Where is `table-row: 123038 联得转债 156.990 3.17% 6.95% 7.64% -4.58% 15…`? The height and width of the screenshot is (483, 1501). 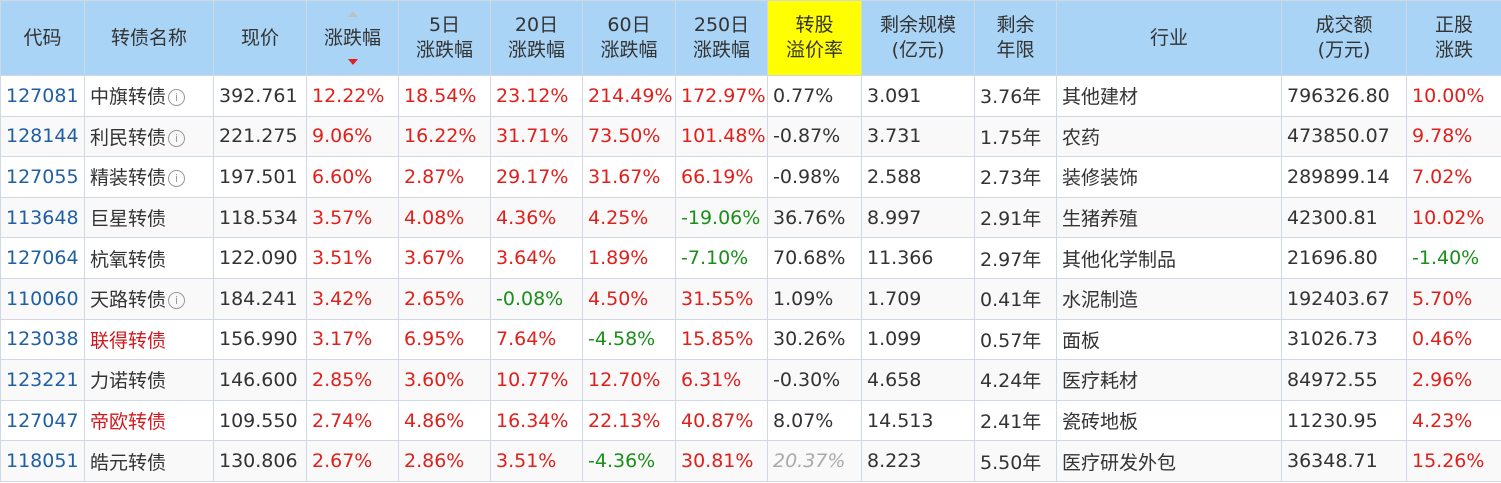 table-row: 123038 联得转债 156.990 3.17% 6.95% 7.64% -4.58% 15… is located at coordinates (750, 339).